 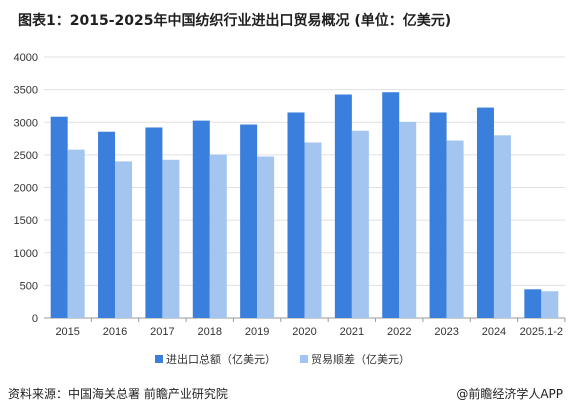 I want to click on bar-series-2-2018, so click(x=218, y=236).